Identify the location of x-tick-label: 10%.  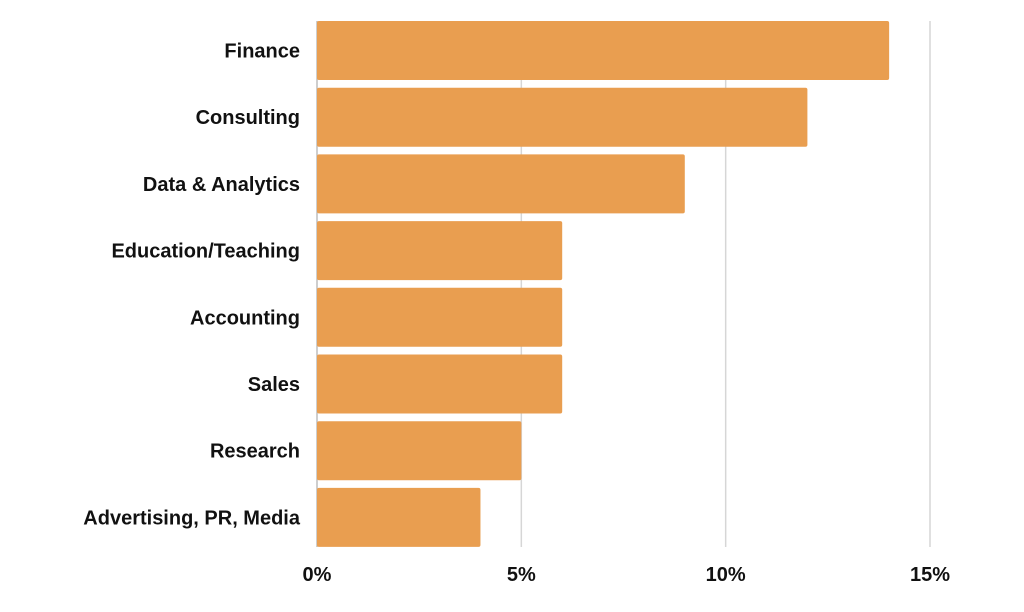
(726, 575).